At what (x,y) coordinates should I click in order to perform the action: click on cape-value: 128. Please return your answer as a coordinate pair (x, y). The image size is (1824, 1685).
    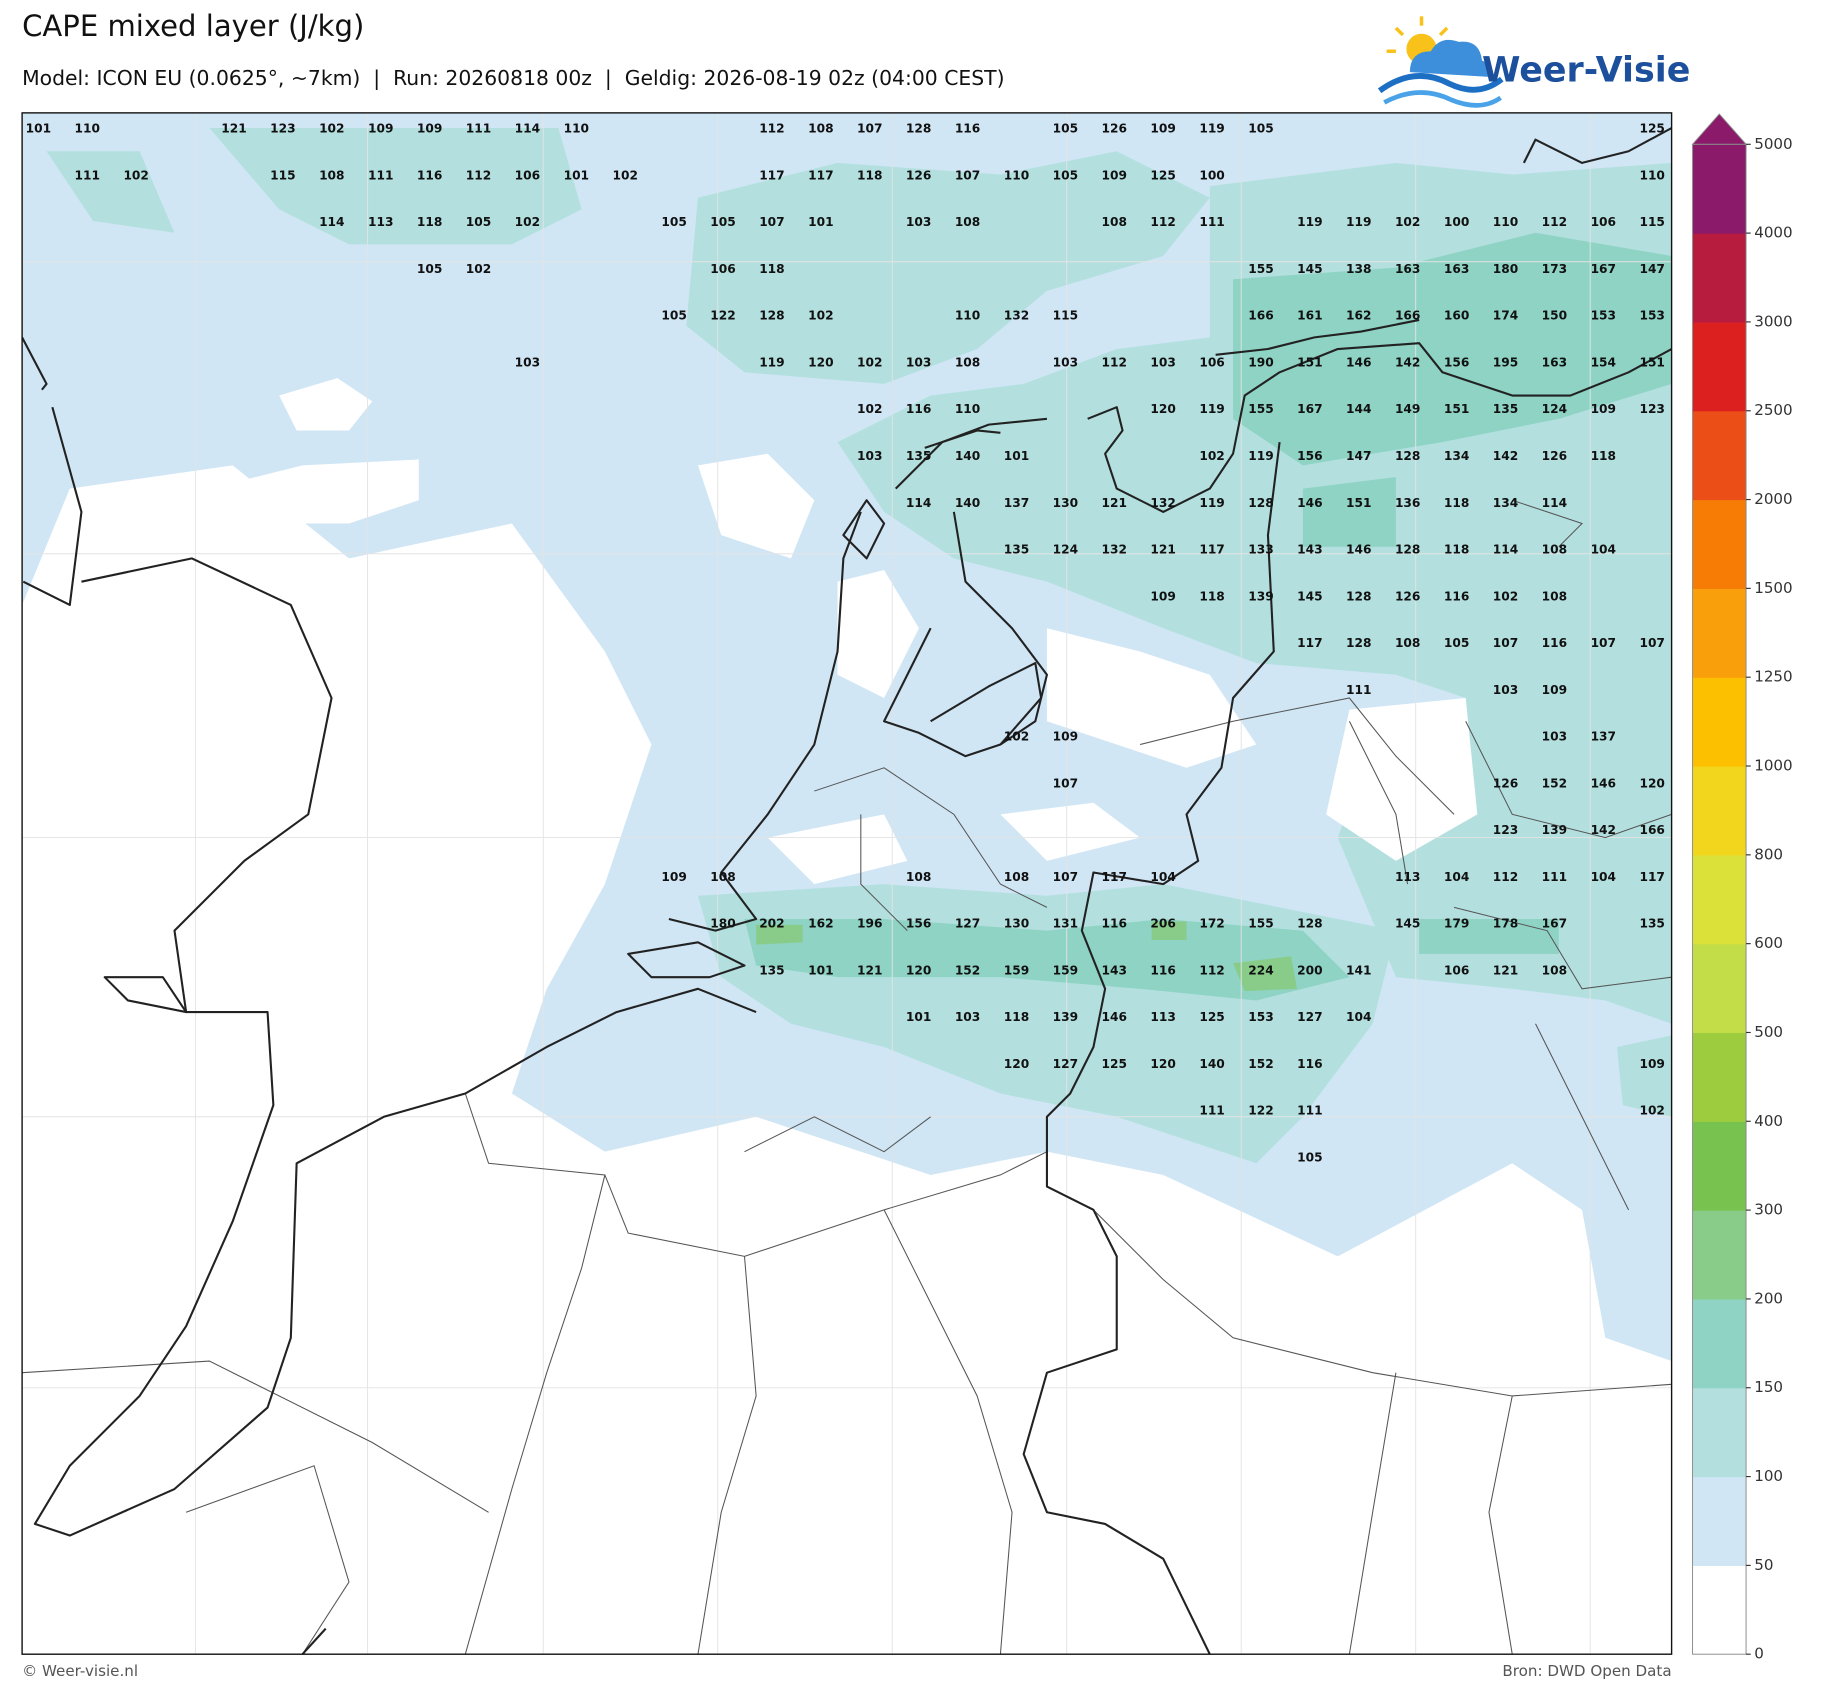
    Looking at the image, I should click on (1358, 596).